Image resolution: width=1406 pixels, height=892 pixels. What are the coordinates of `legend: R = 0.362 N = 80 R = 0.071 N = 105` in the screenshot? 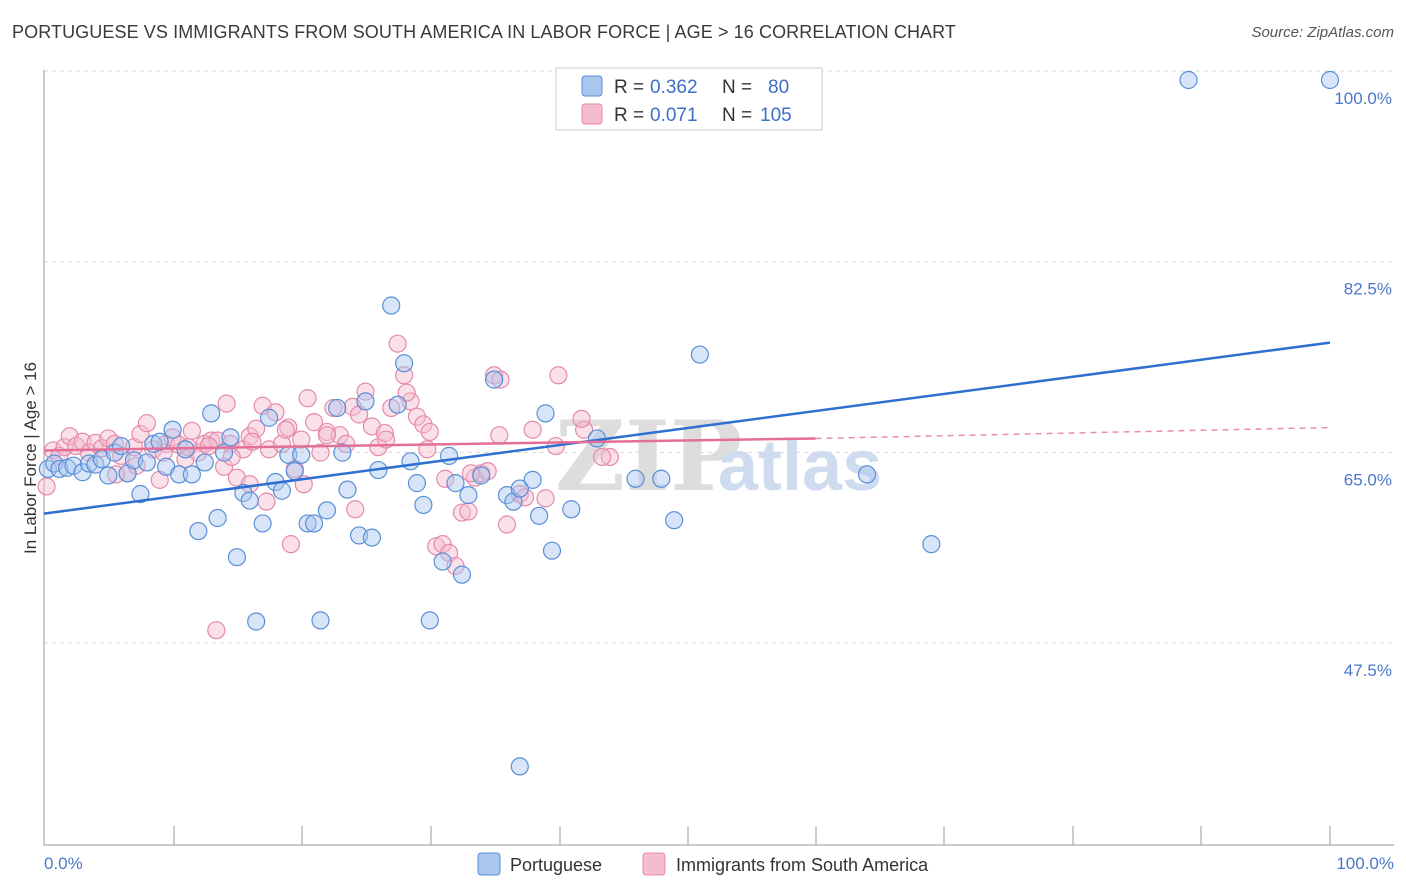 It's located at (689, 99).